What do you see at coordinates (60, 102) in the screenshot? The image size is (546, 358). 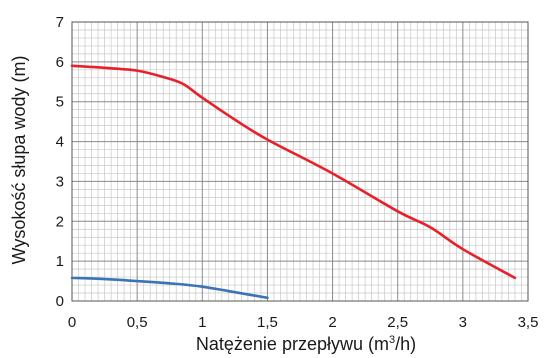 I see `y-tick-label: 5` at bounding box center [60, 102].